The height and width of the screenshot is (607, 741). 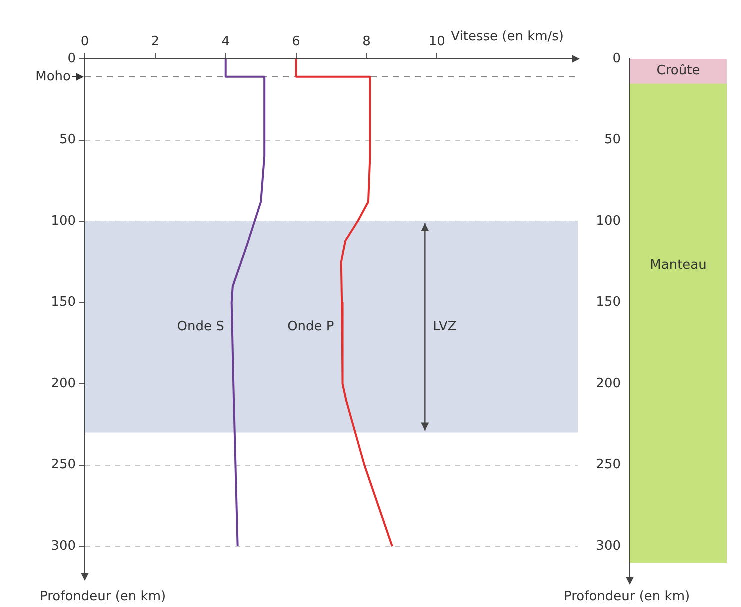 I want to click on x-tick-label: 4, so click(x=226, y=42).